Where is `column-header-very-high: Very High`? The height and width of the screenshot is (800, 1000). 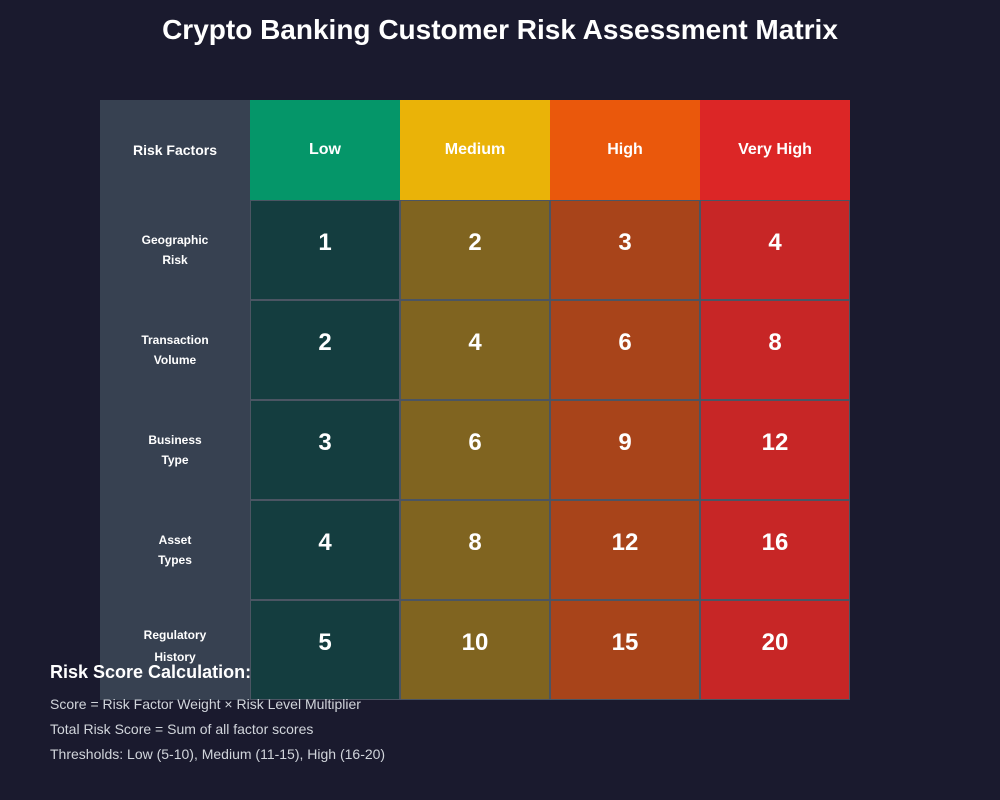 column-header-very-high: Very High is located at coordinates (775, 150).